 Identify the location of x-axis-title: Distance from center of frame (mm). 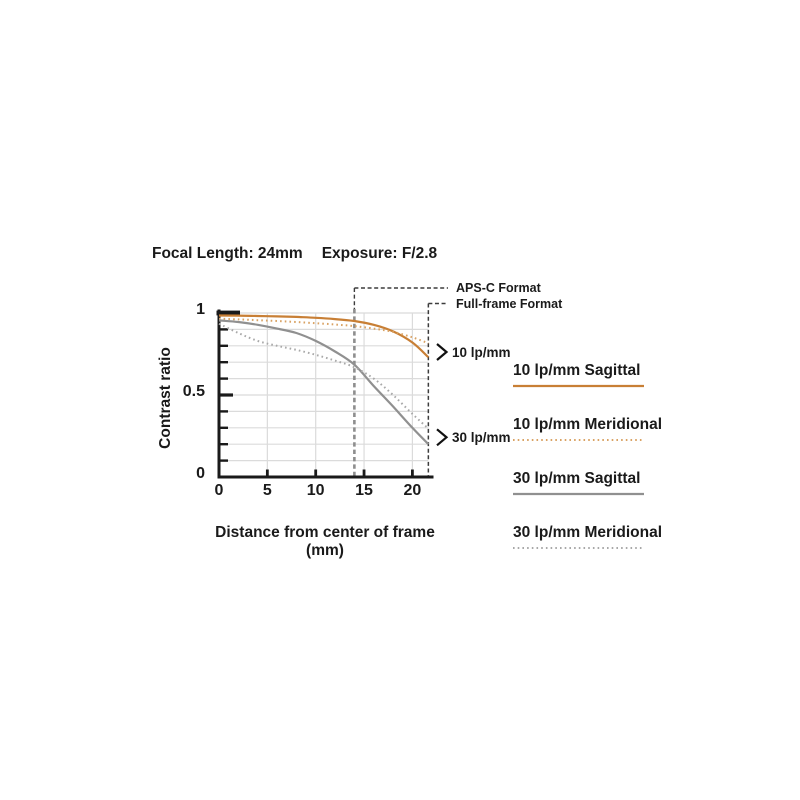
(325, 541).